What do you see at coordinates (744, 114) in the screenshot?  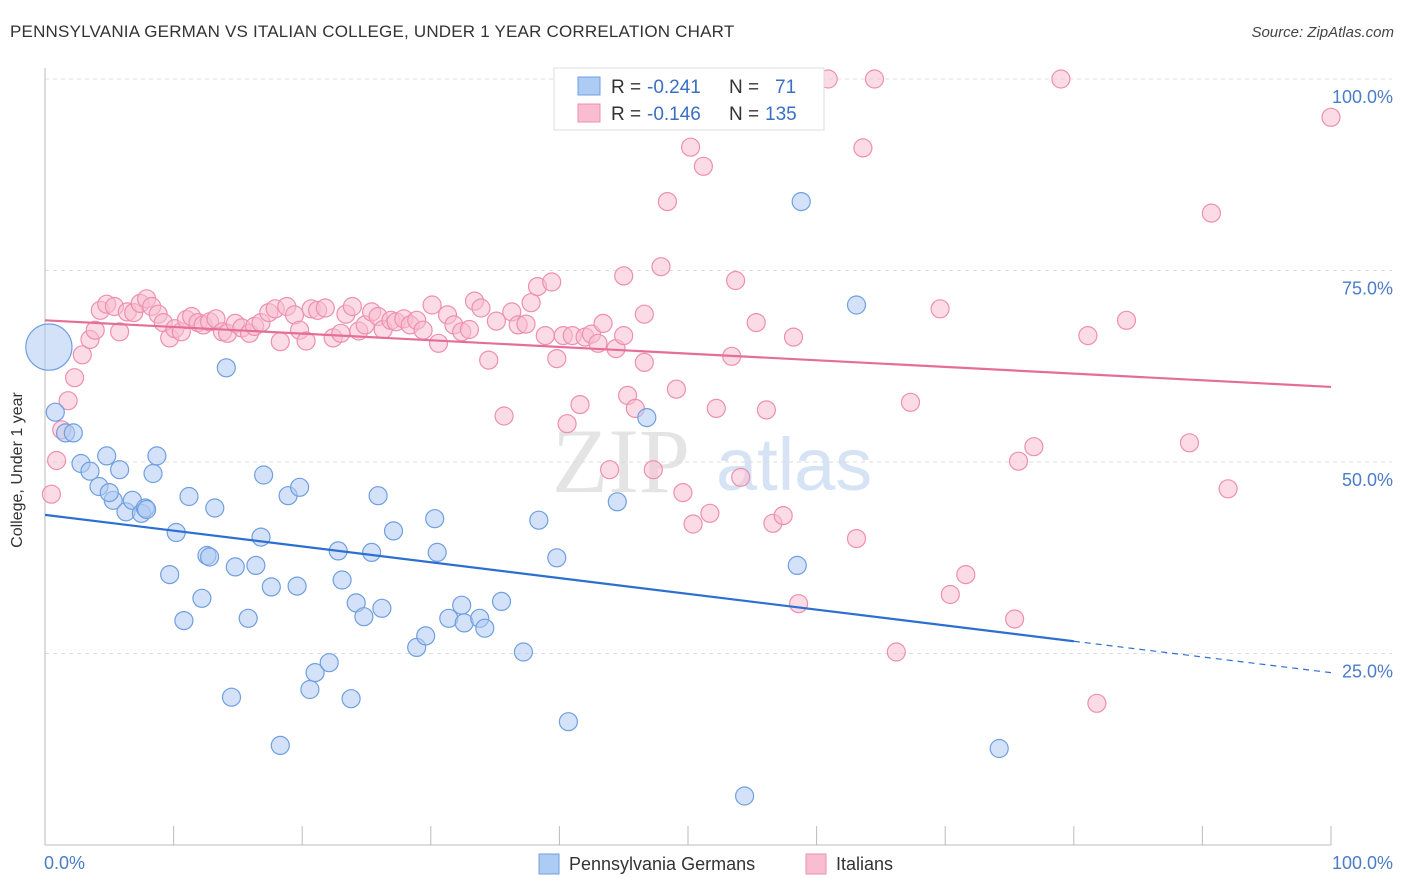 I see `legend-n-label-2: N =` at bounding box center [744, 114].